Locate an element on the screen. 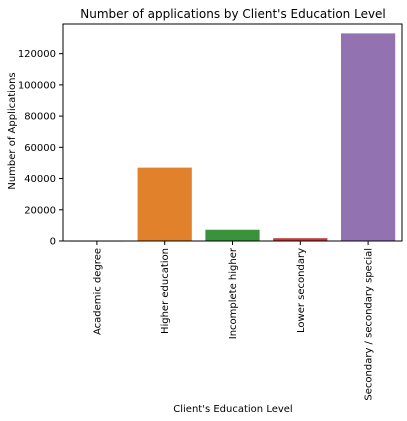  x-axis-label: Client's Education Level is located at coordinates (232, 409).